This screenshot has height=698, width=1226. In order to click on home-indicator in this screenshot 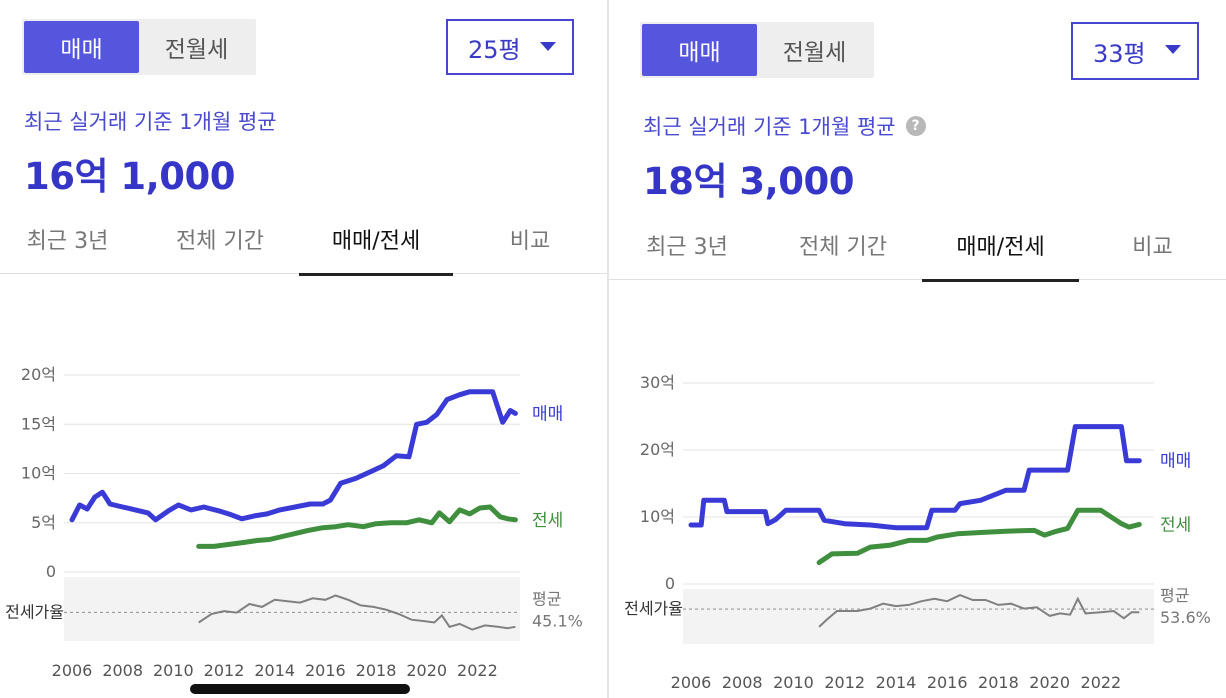, I will do `click(300, 689)`.